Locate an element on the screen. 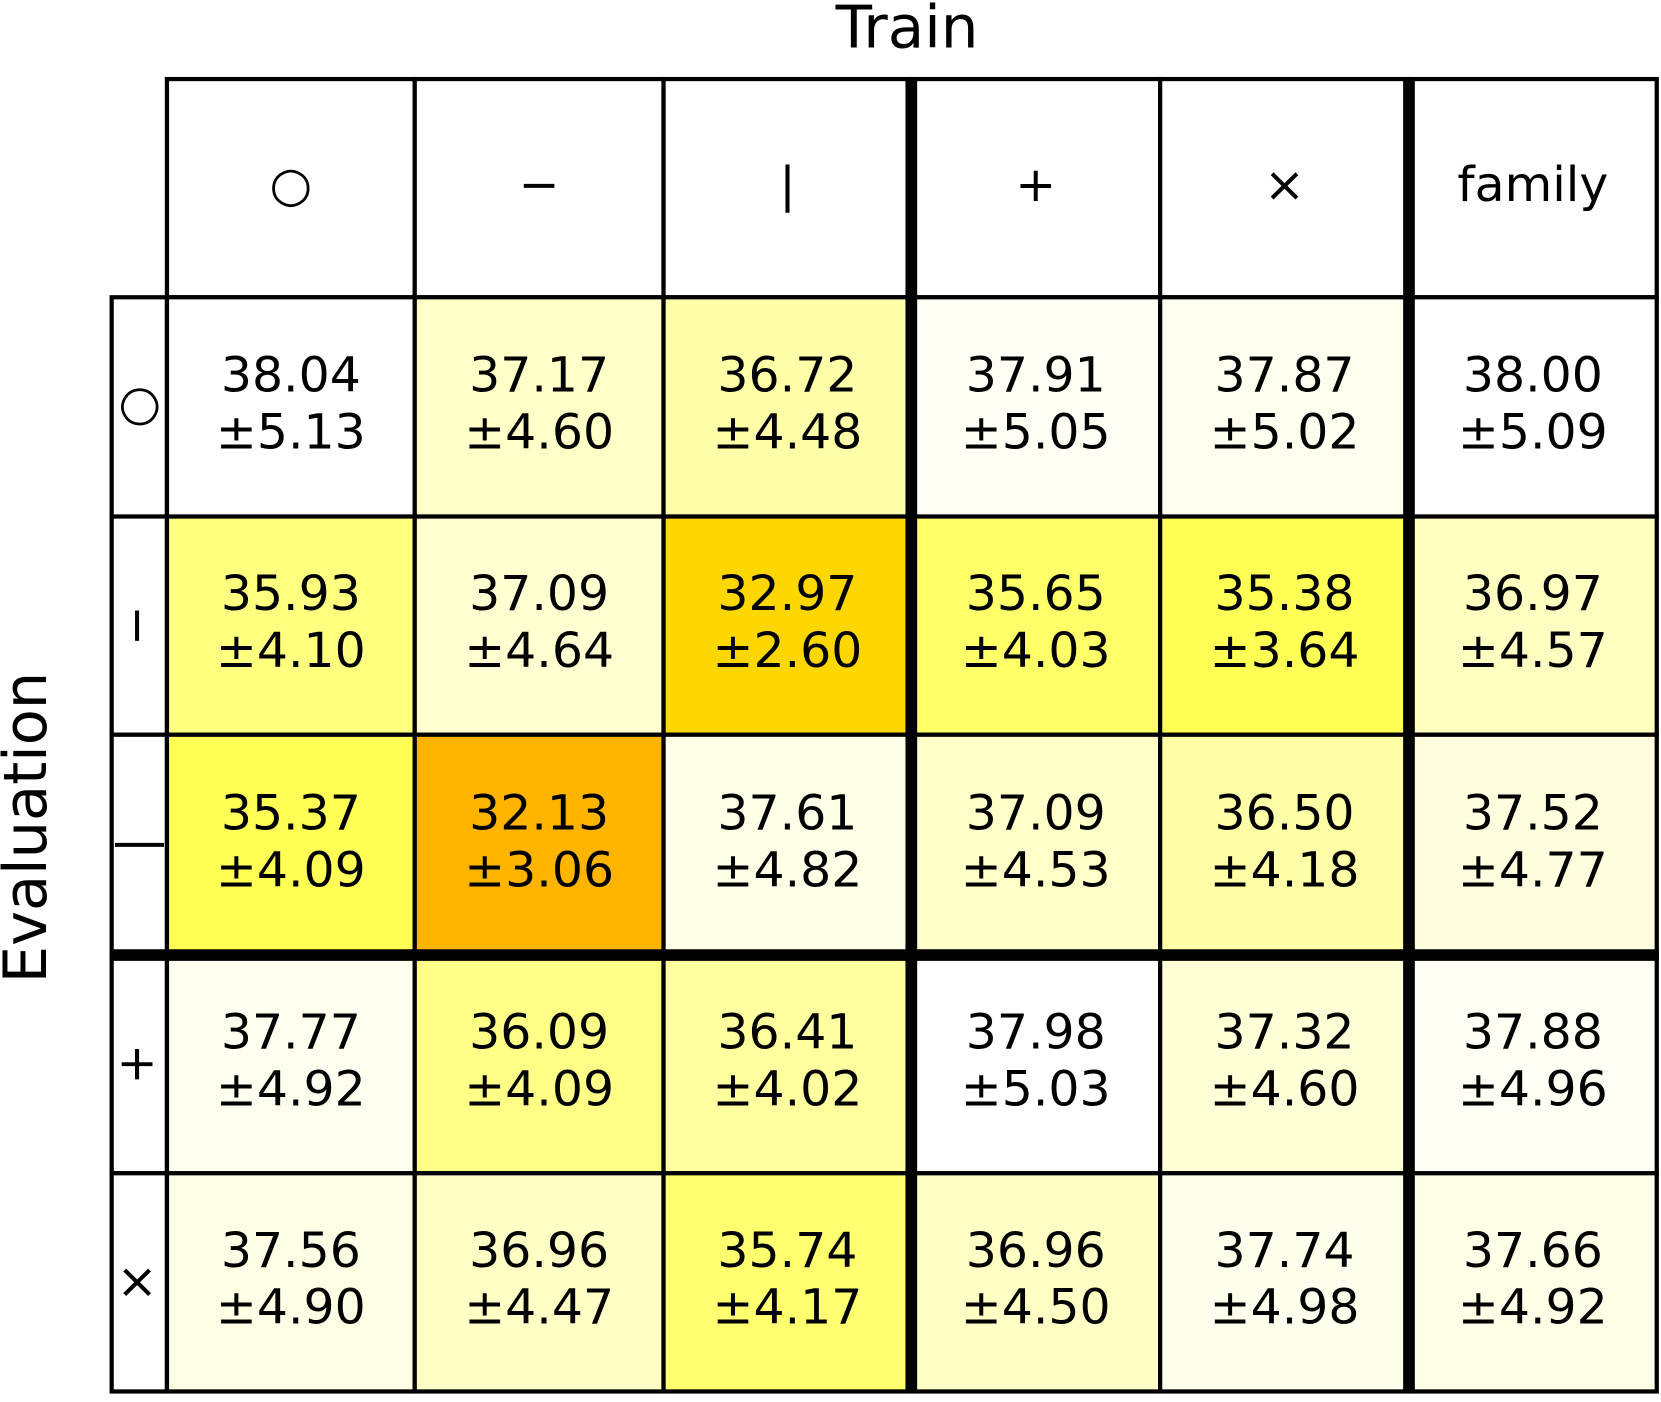 Image resolution: width=1661 pixels, height=1402 pixels. row-label: + is located at coordinates (136, 1064).